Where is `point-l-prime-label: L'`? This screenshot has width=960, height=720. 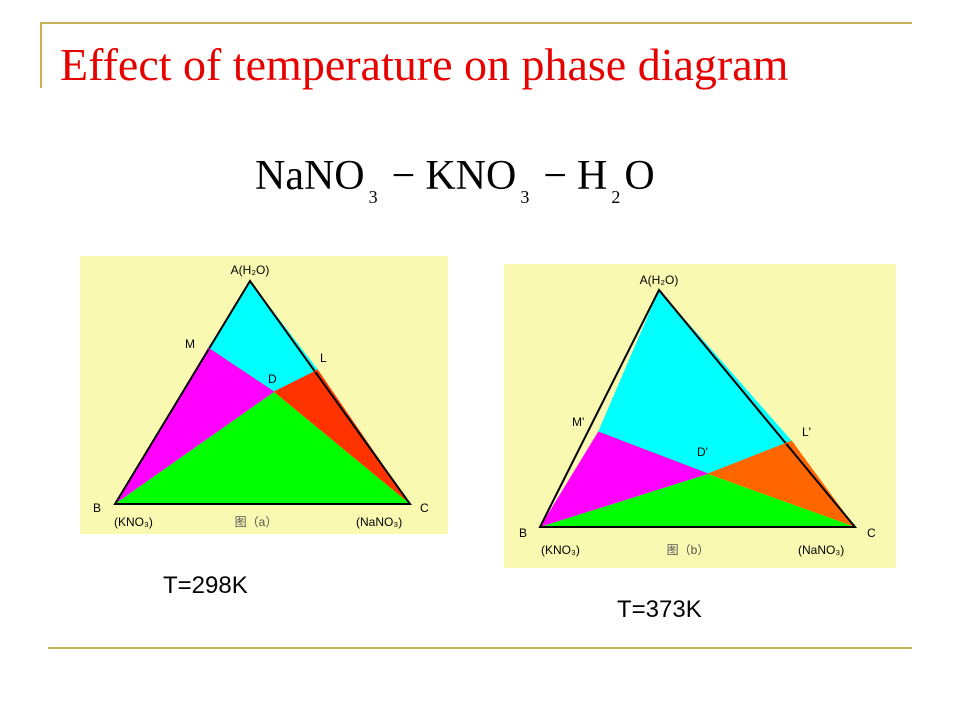
point-l-prime-label: L' is located at coordinates (806, 432).